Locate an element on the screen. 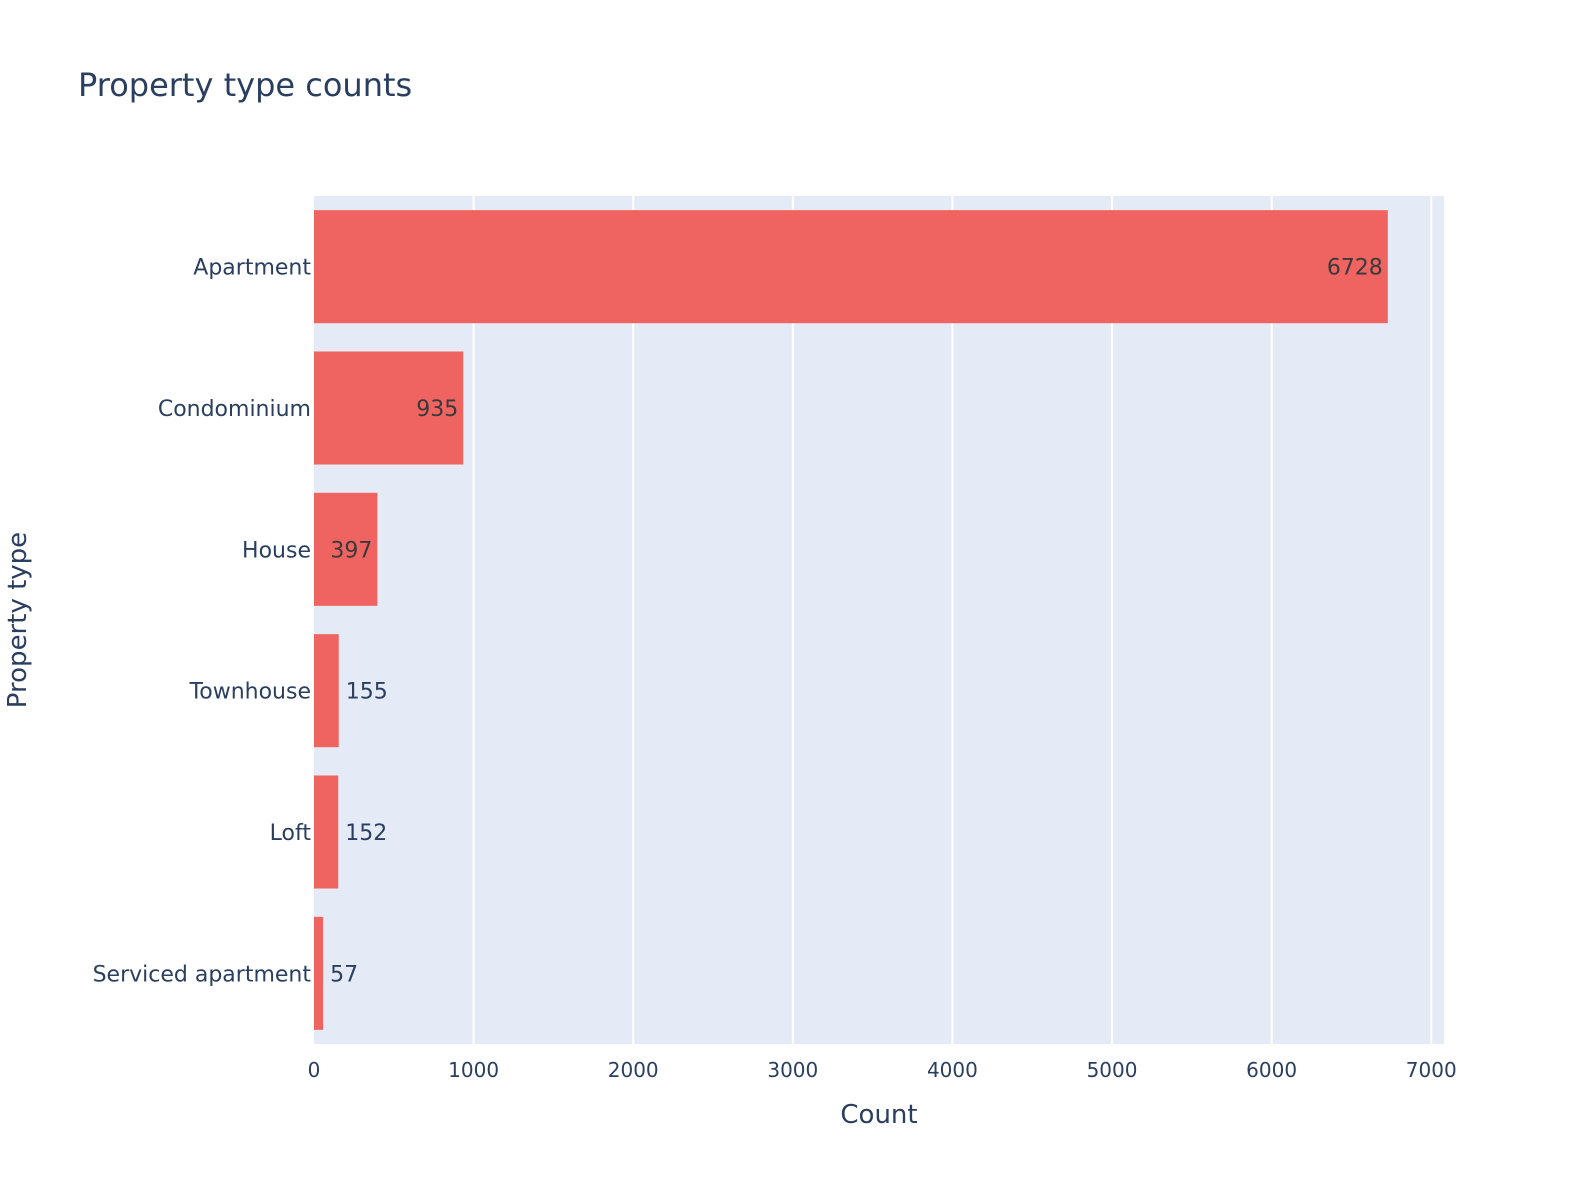 This screenshot has width=1592, height=1194. y-axis-title: Property type is located at coordinates (18, 620).